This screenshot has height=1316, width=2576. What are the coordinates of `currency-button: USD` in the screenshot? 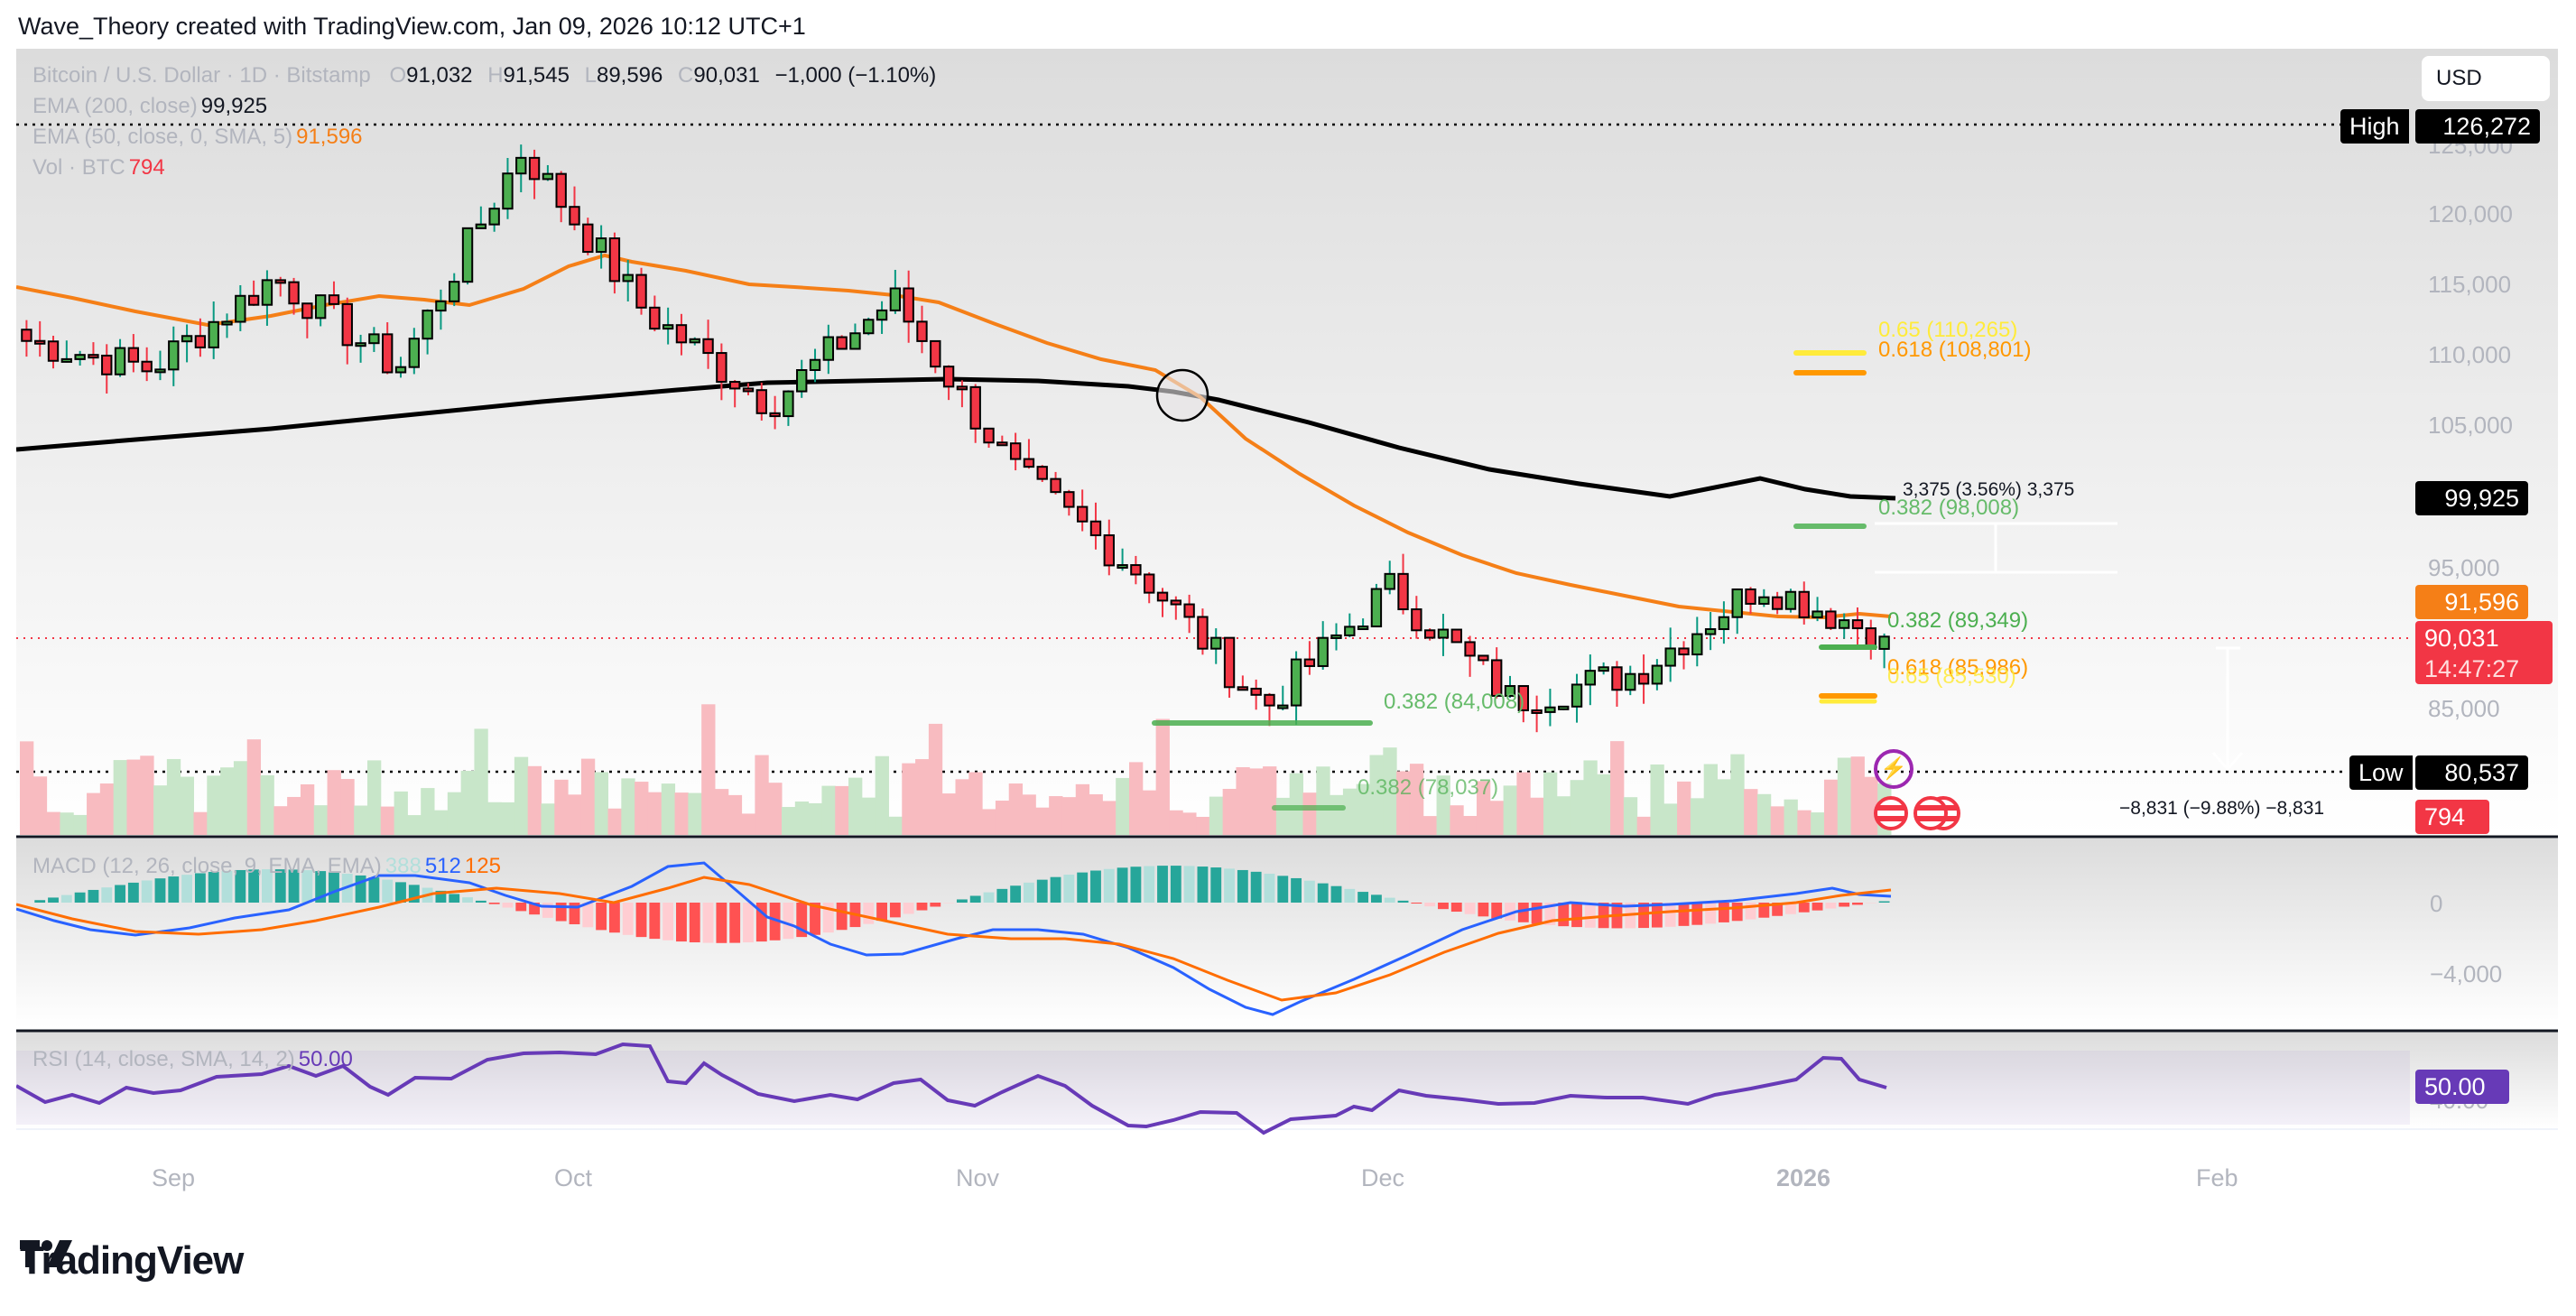 It's located at (2486, 78).